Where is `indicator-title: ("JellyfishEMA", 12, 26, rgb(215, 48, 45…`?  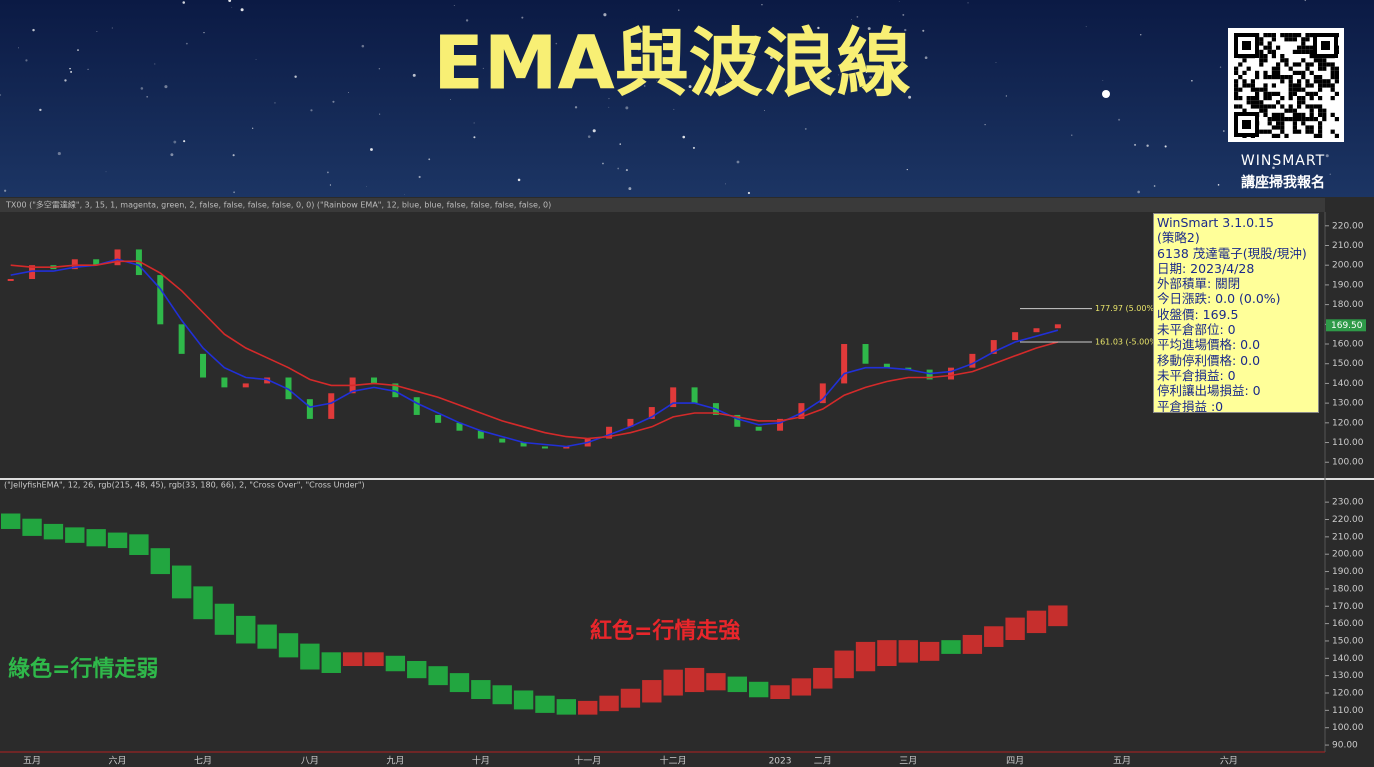 indicator-title: ("JellyfishEMA", 12, 26, rgb(215, 48, 45… is located at coordinates (184, 485).